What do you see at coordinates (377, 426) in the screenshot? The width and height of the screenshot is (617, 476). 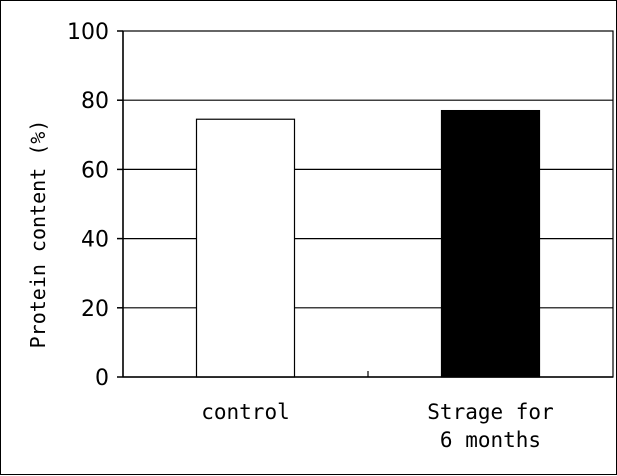 I see `x-category-labels: control Strage for 6 months` at bounding box center [377, 426].